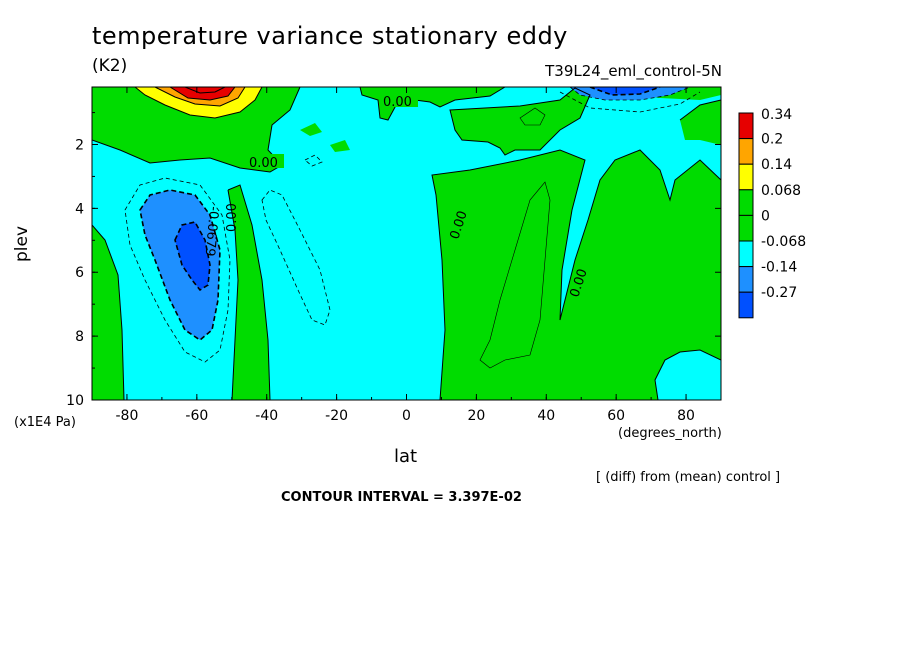  I want to click on colorbar-label: -0.27, so click(779, 293).